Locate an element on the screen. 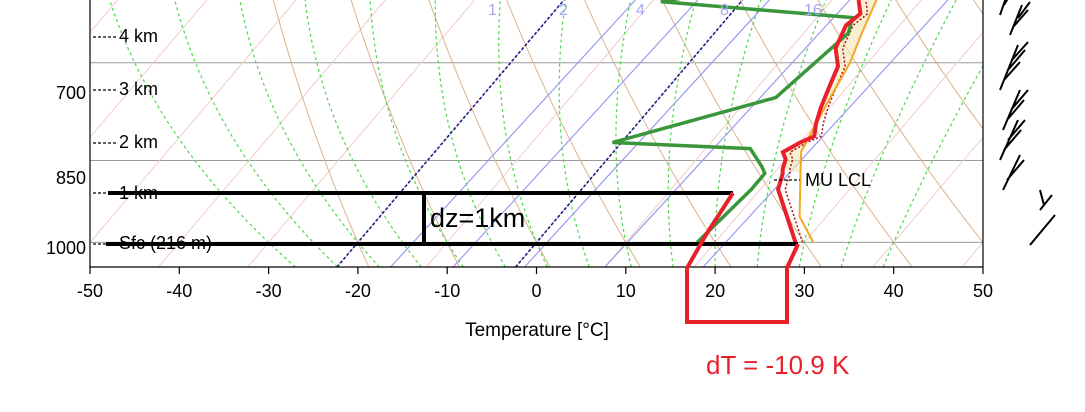  x-tick-label: 0 is located at coordinates (536, 291).